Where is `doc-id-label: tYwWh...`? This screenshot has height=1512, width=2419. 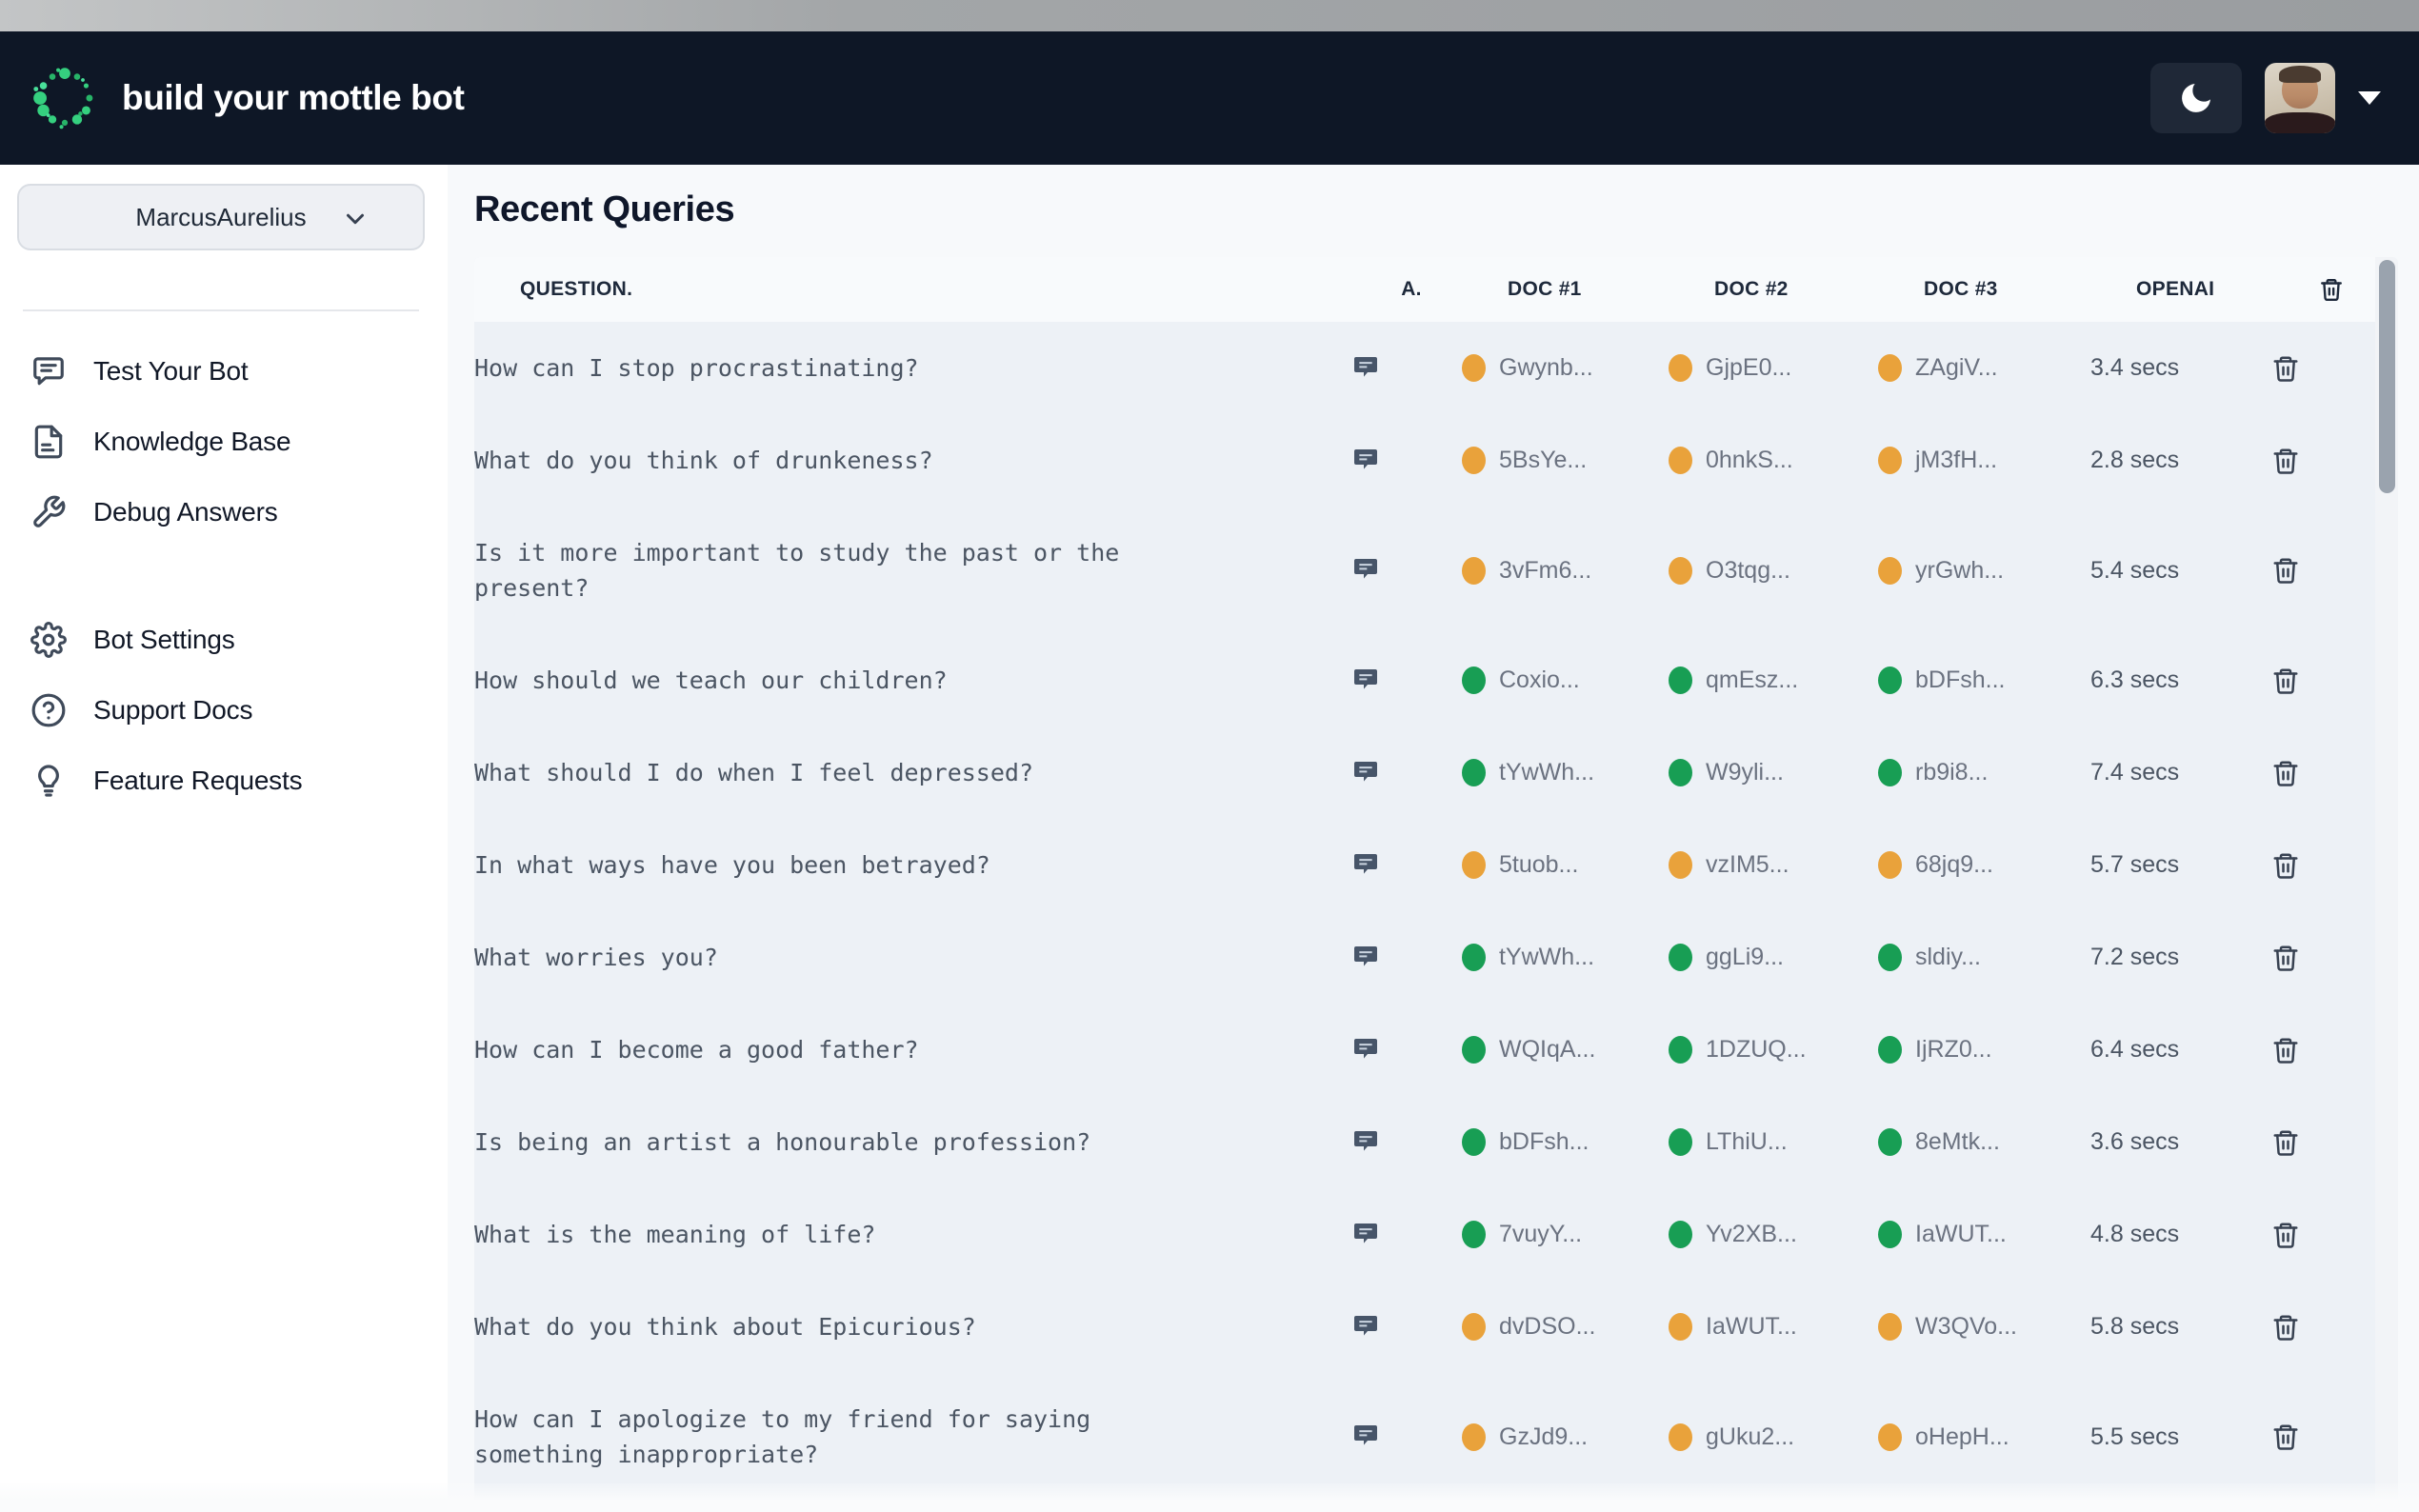 doc-id-label: tYwWh... is located at coordinates (1547, 957).